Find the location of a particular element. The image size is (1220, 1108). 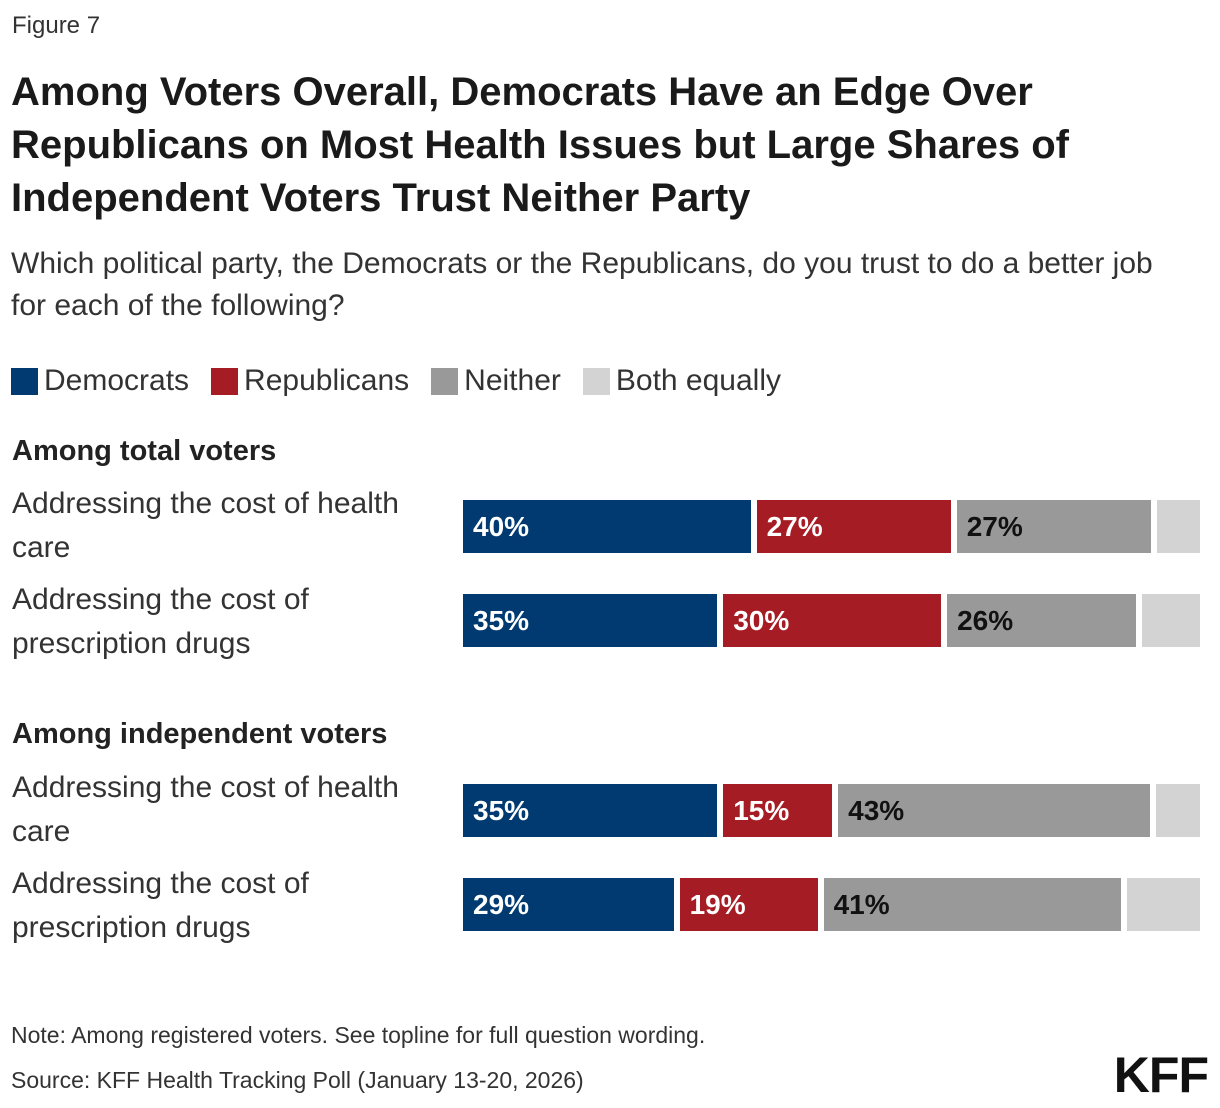

group-title-independent-voters: Among independent voters is located at coordinates (200, 734).